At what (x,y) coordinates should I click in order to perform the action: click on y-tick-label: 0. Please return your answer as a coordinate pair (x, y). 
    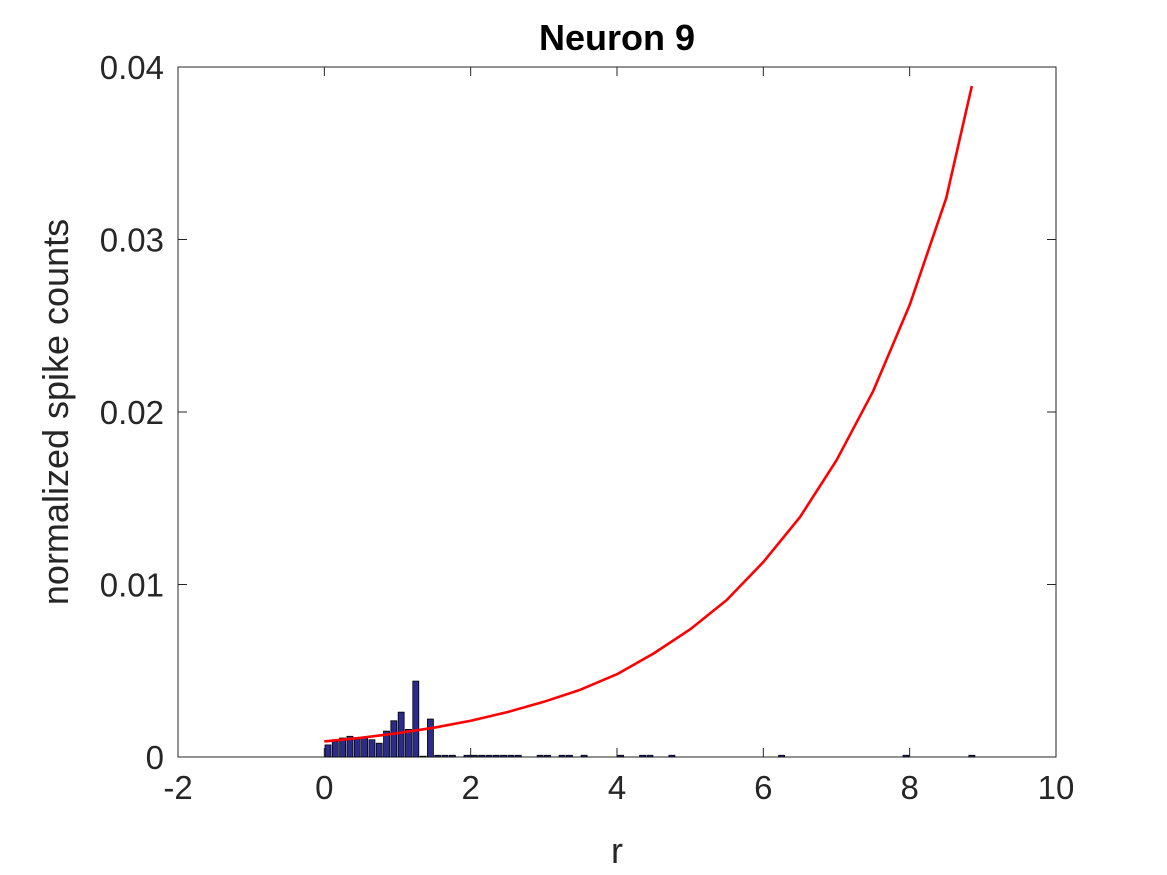
    Looking at the image, I should click on (155, 757).